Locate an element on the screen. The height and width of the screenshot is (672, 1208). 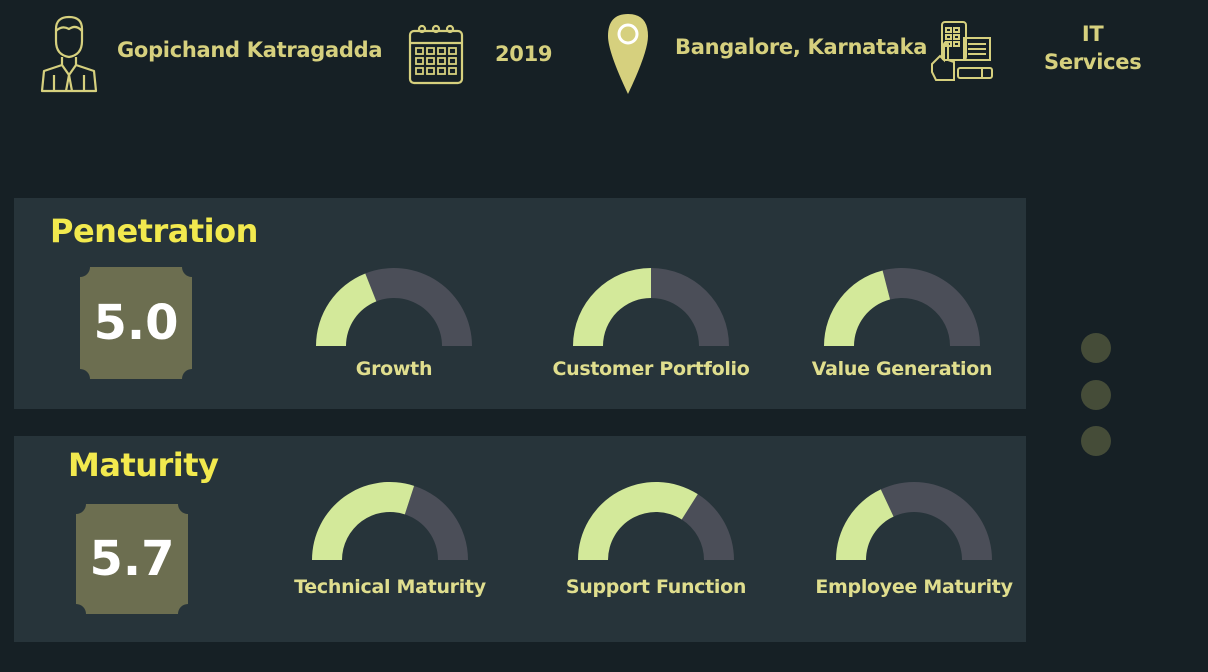
devices-icon is located at coordinates (962, 52).